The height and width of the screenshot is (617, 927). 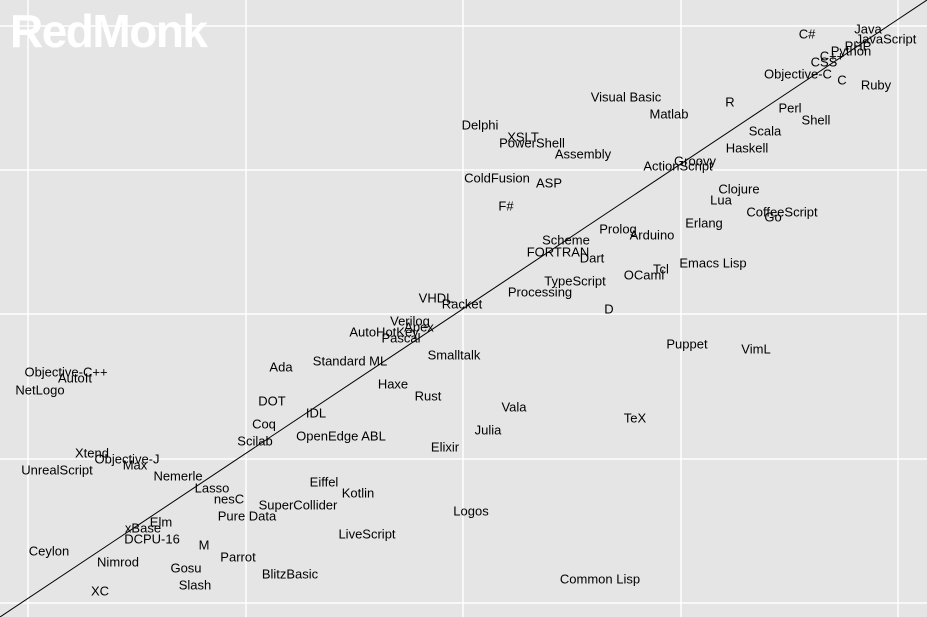 What do you see at coordinates (489, 430) in the screenshot?
I see `point-label-julia: Julia` at bounding box center [489, 430].